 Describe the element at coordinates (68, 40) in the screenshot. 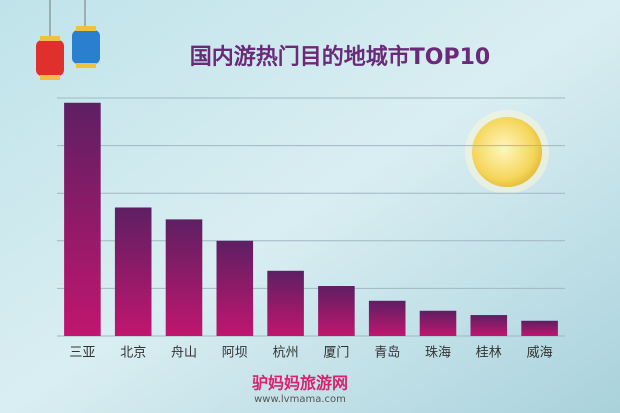

I see `lanterns` at that location.